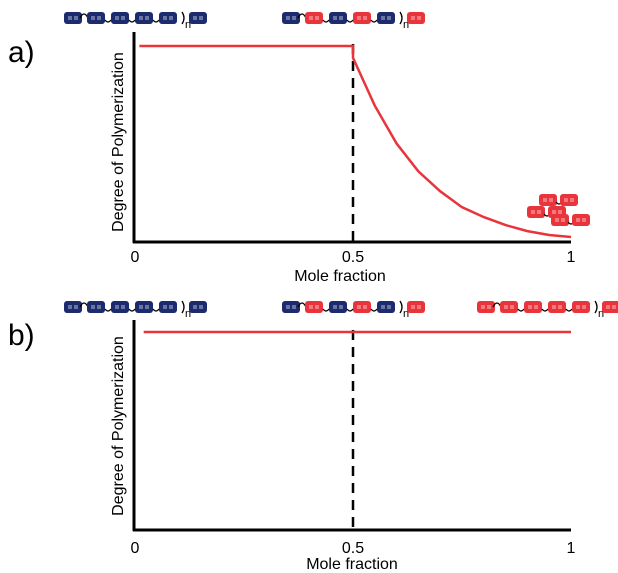 This screenshot has height=573, width=618. Describe the element at coordinates (21, 335) in the screenshot. I see `panel-label-b: b)` at that location.